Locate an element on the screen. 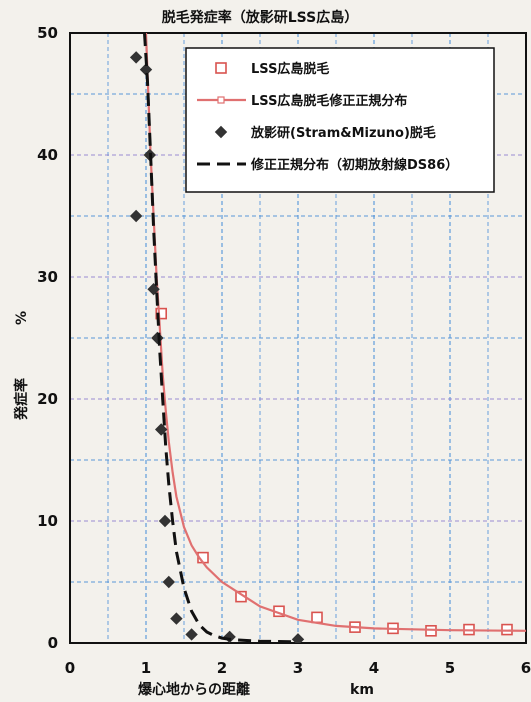  y-tick-label: 10 is located at coordinates (47, 521).